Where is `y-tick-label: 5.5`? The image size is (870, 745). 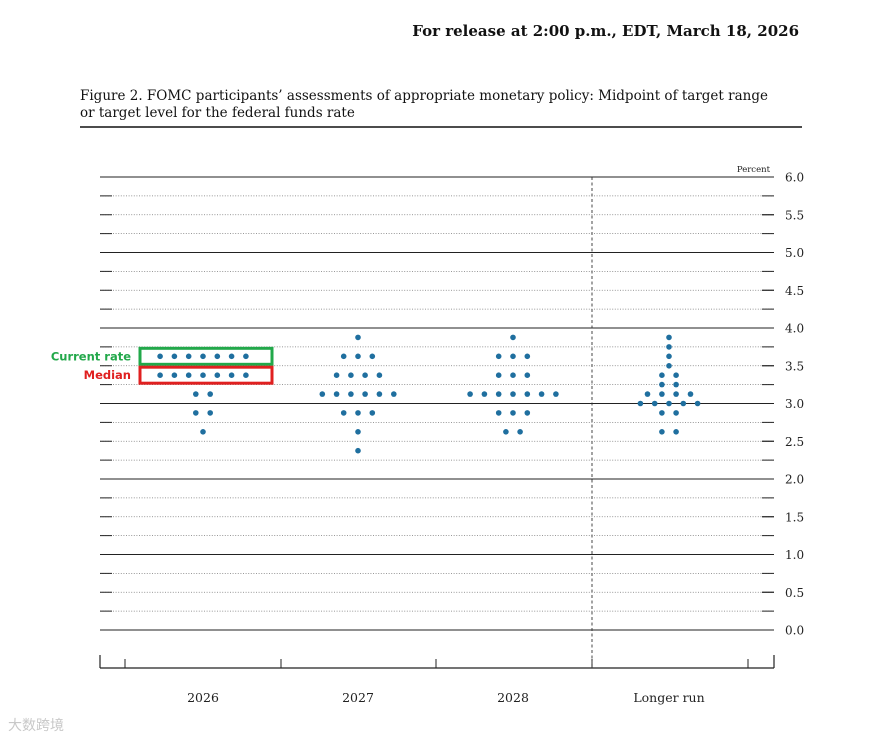 y-tick-label: 5.5 is located at coordinates (794, 215).